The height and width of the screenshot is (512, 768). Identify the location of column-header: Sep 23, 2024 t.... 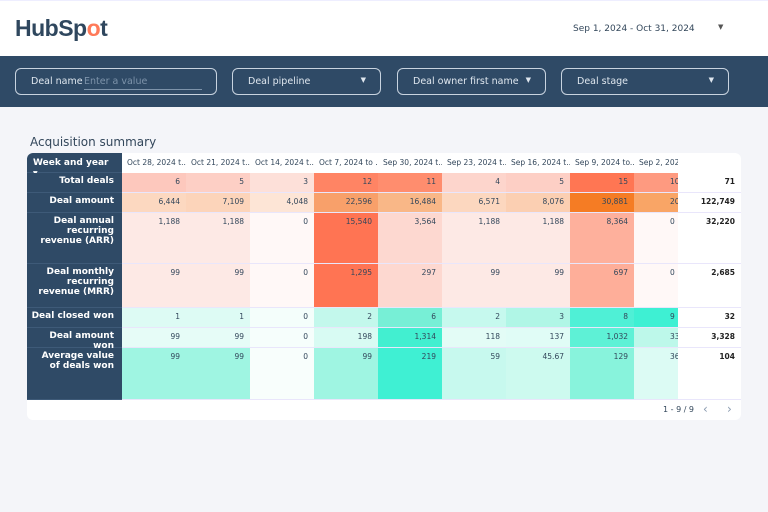
(476, 162).